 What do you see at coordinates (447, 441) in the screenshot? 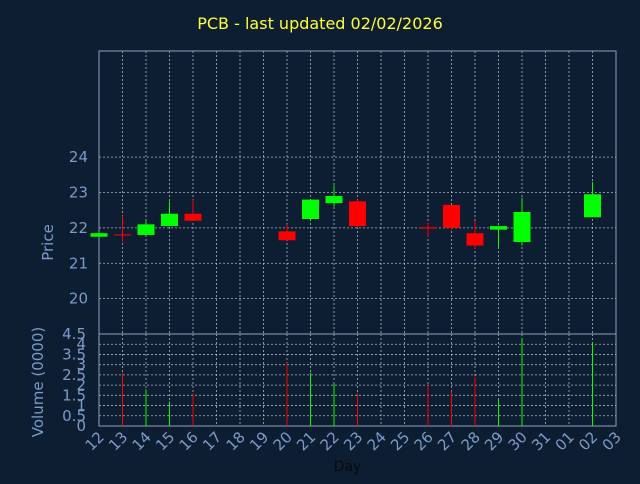
I see `x-tick-label: 27` at bounding box center [447, 441].